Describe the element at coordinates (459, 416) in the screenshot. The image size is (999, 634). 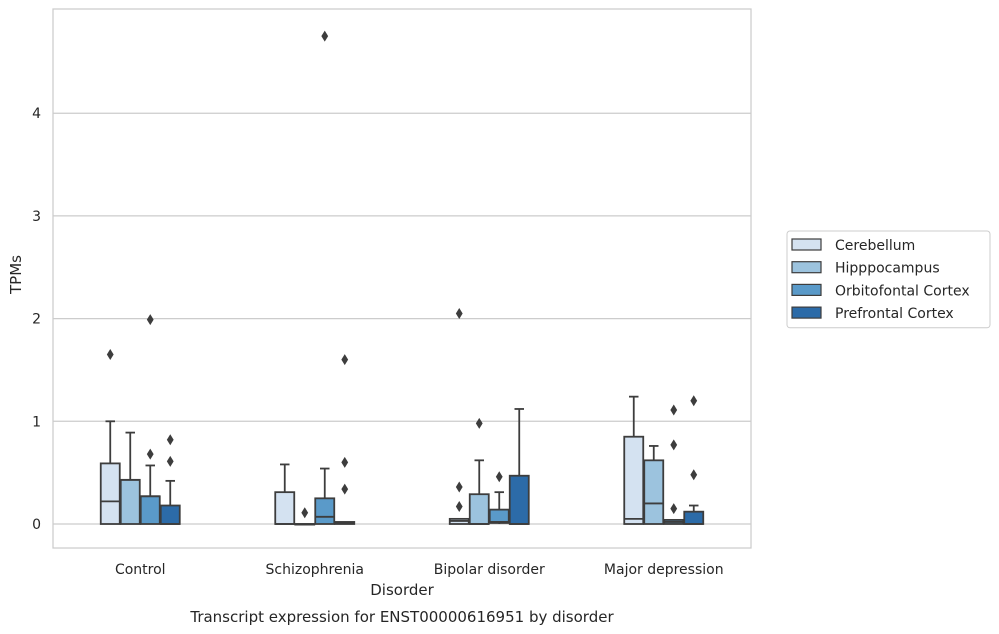
I see `box-bipolar-disorder-cerebellum` at that location.